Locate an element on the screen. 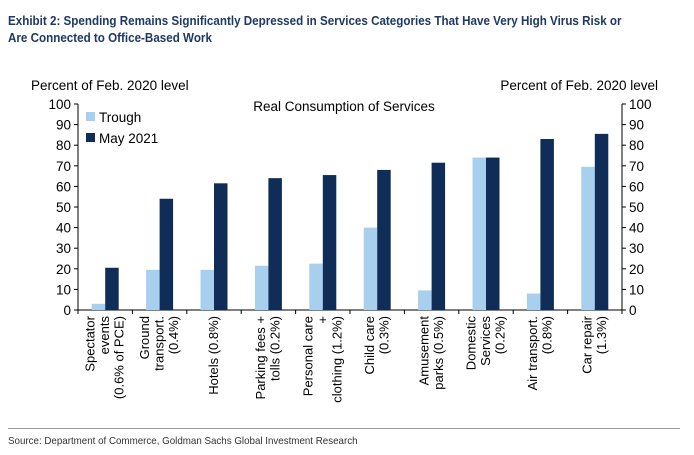 The width and height of the screenshot is (694, 455). right-axis-label: Percent of Feb. 2020 level is located at coordinates (579, 85).